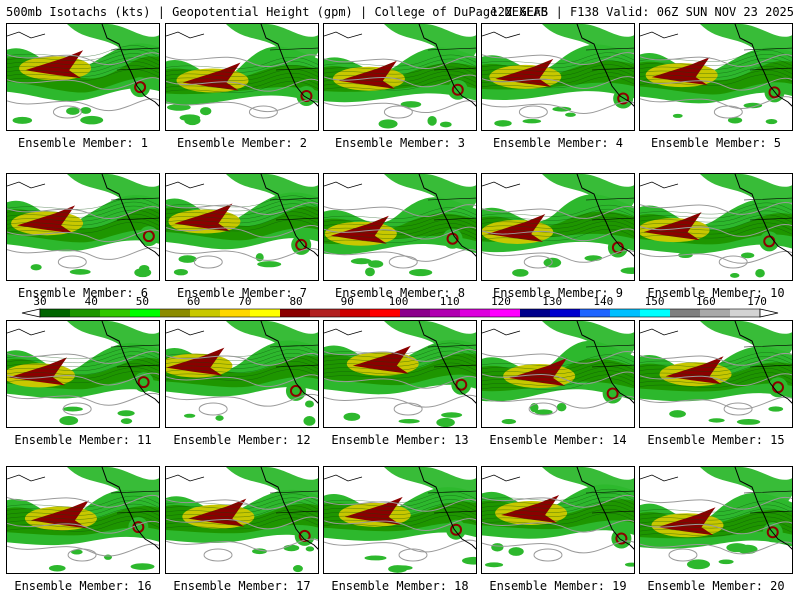 This screenshot has width=800, height=600. I want to click on colorbar-tick-label: 170, so click(757, 301).